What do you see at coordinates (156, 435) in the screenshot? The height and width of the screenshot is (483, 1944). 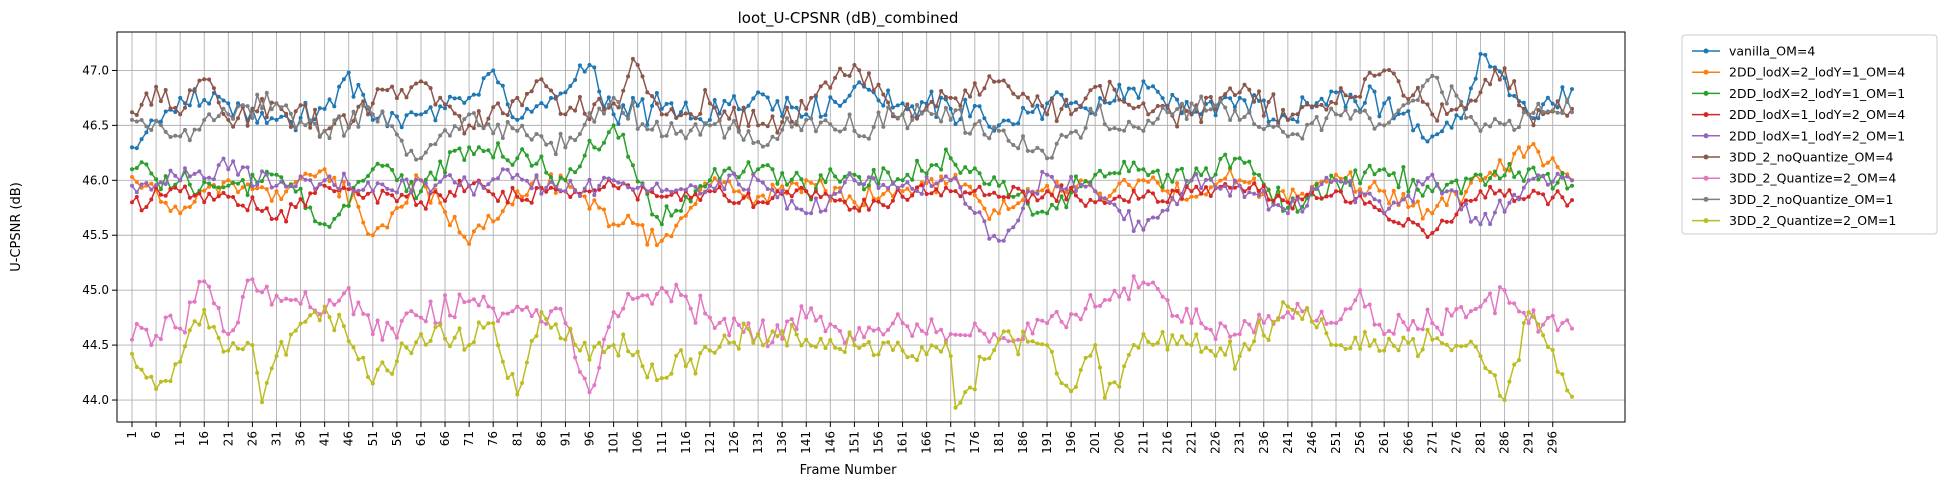 I see `x-tick-label: 6` at bounding box center [156, 435].